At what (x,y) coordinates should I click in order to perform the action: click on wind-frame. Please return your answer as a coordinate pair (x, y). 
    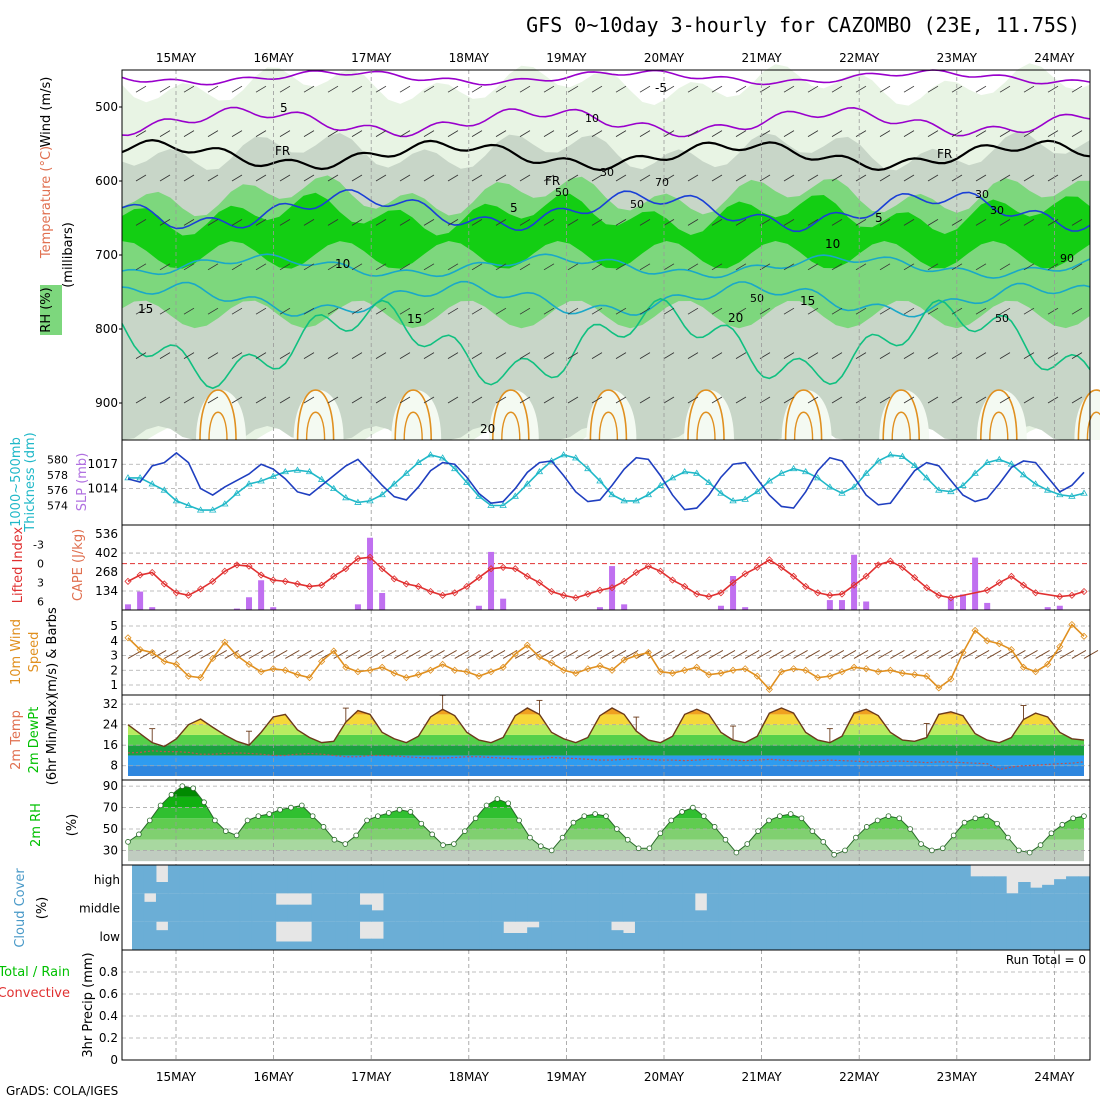
    Looking at the image, I should click on (606, 652).